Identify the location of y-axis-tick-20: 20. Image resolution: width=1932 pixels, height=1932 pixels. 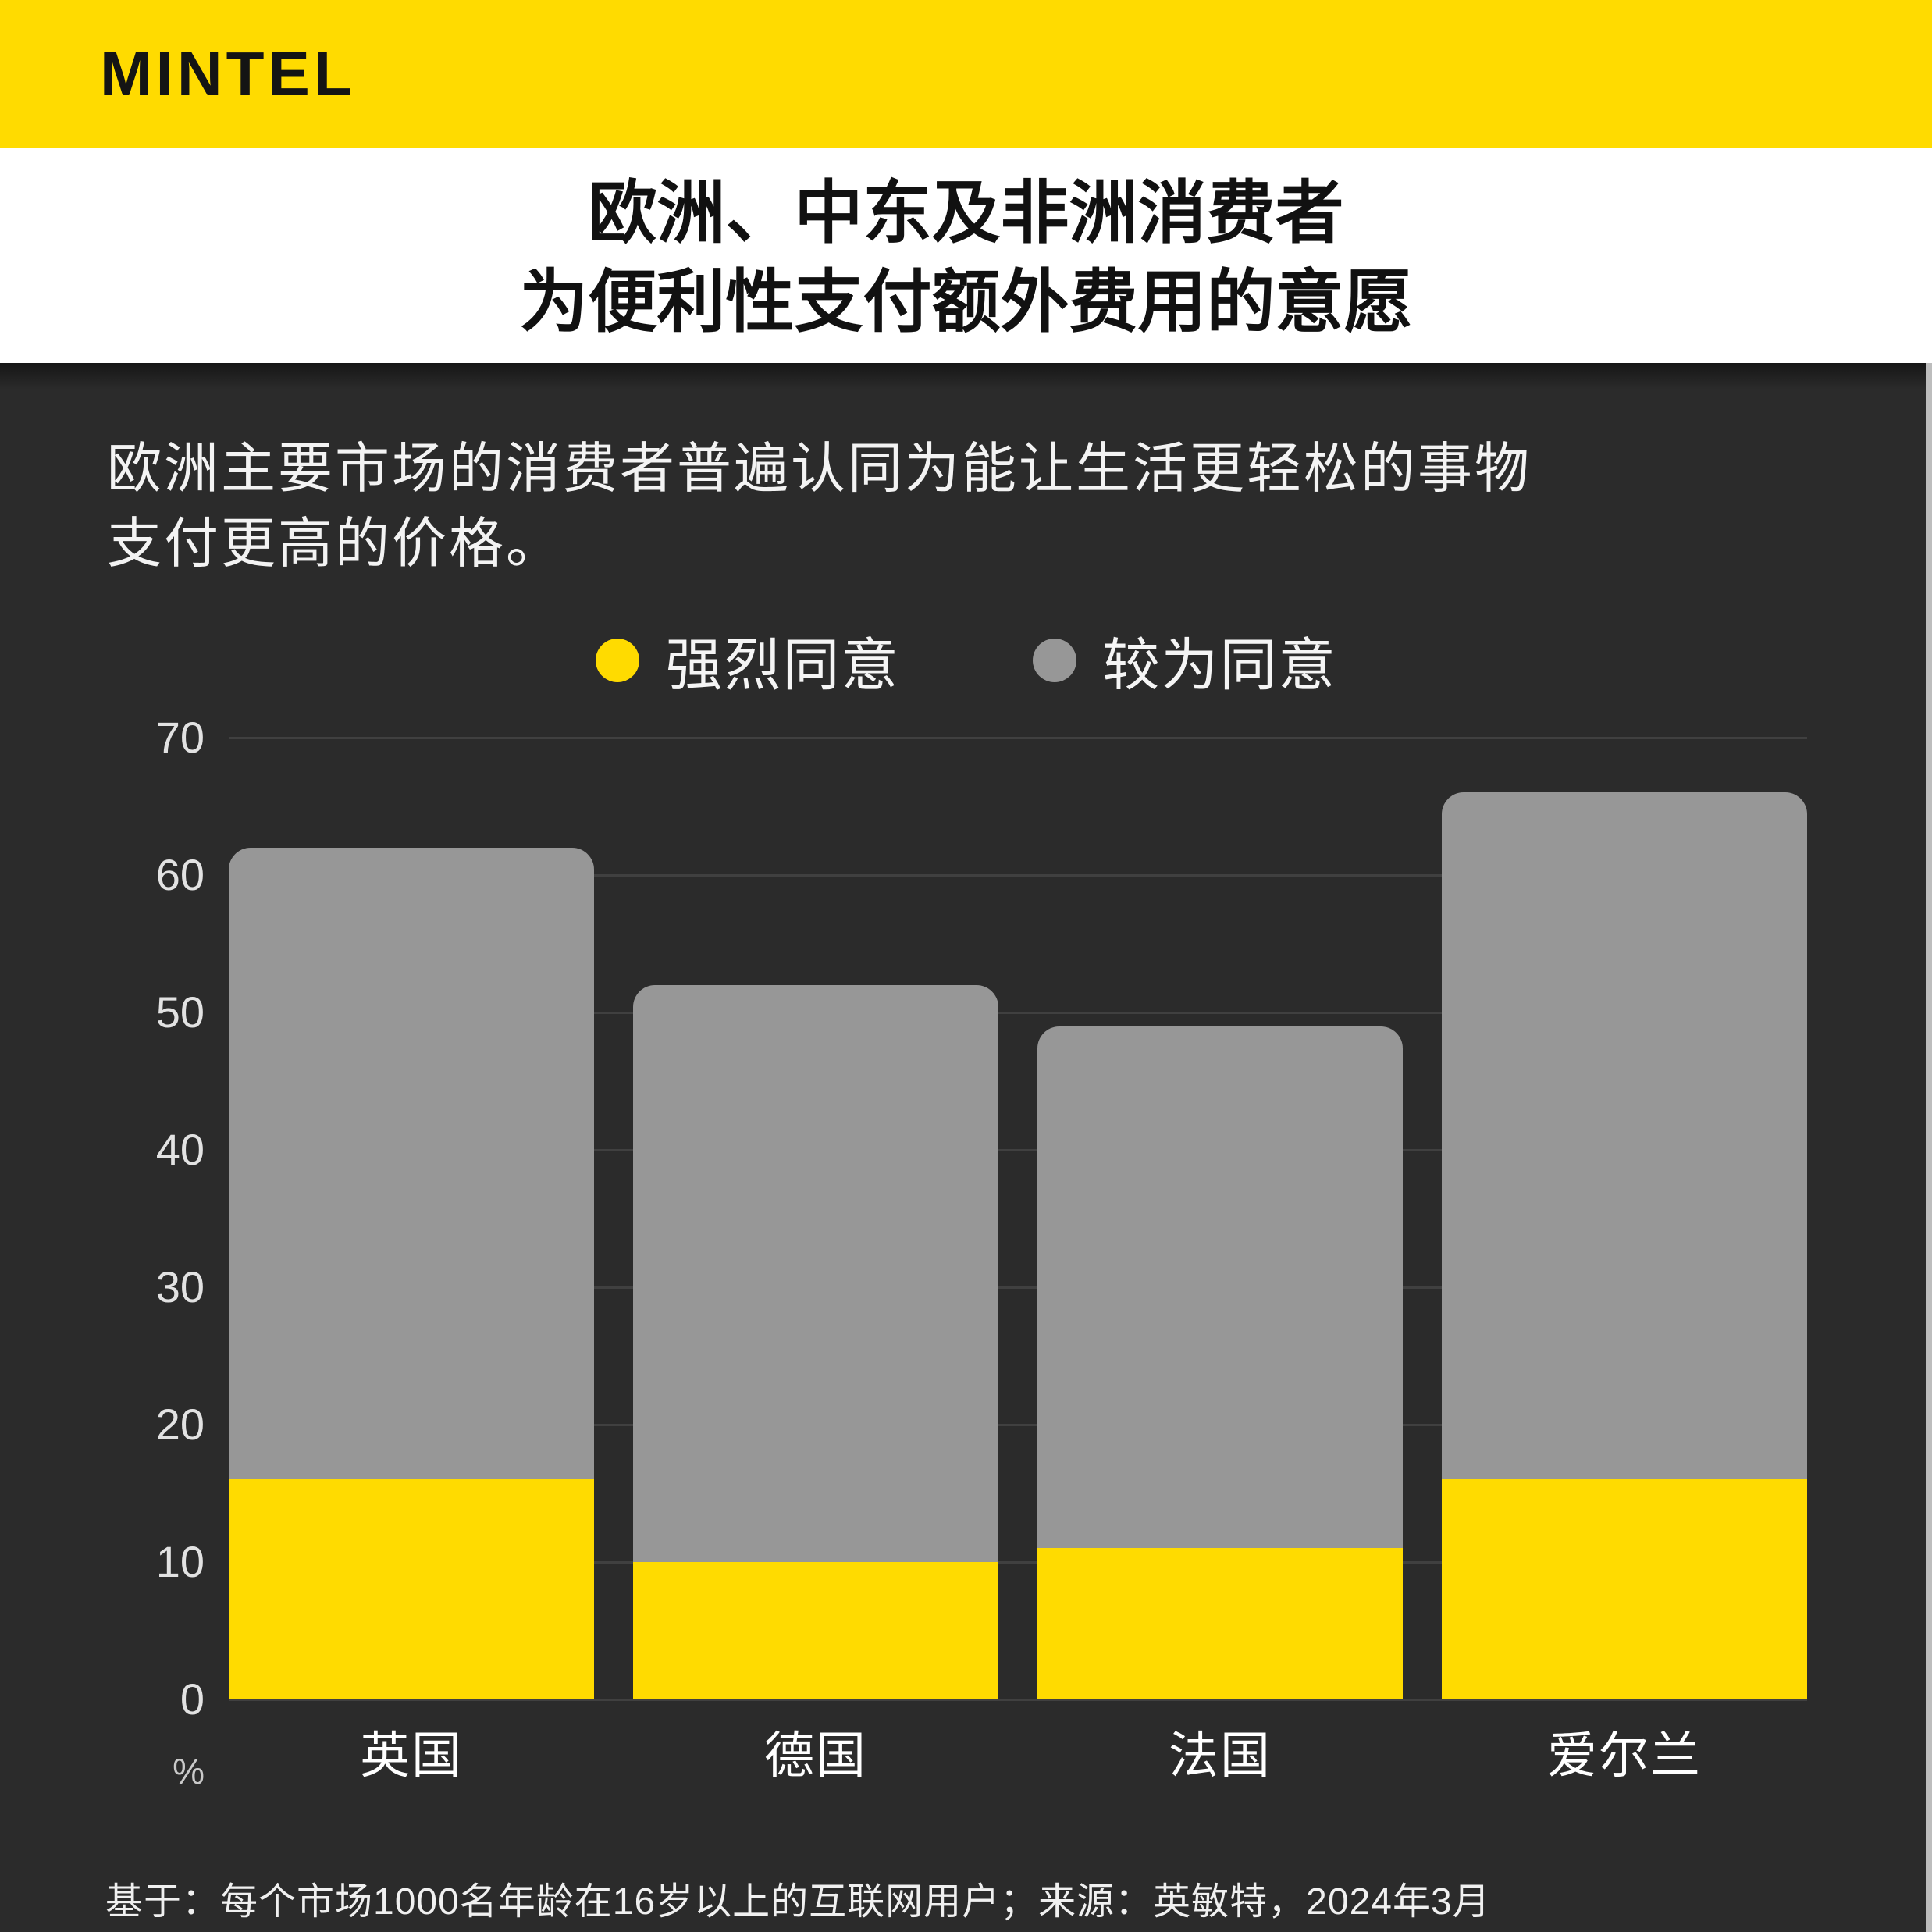
(180, 1424).